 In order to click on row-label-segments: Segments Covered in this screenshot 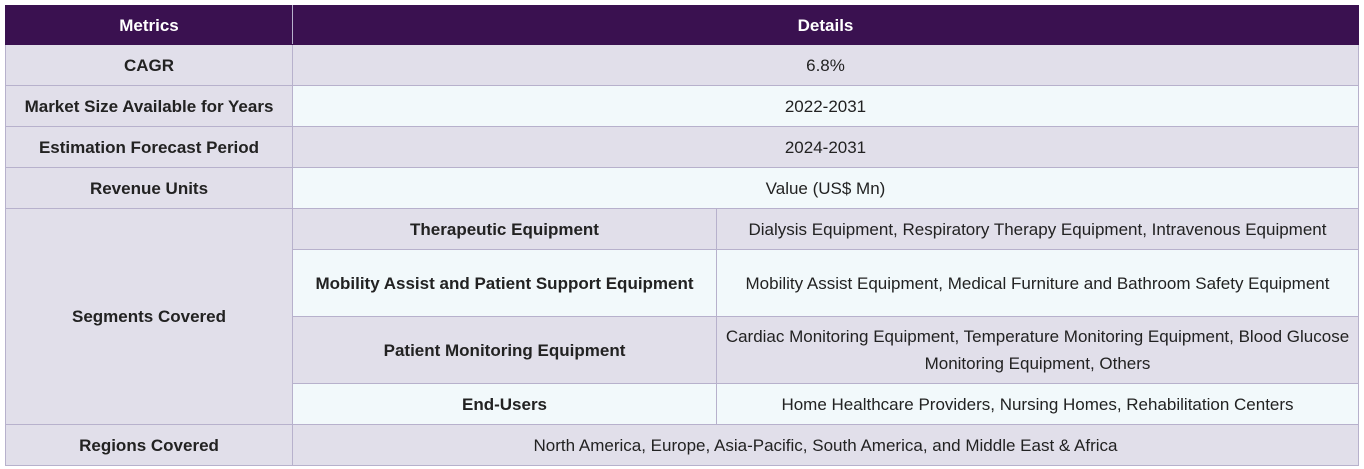, I will do `click(149, 316)`.